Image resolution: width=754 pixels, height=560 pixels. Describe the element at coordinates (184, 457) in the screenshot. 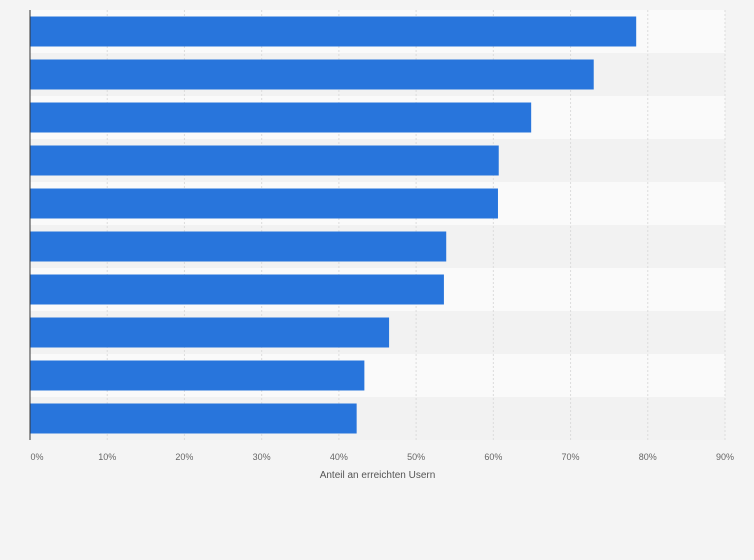

I see `x-tick-label: 20%` at that location.